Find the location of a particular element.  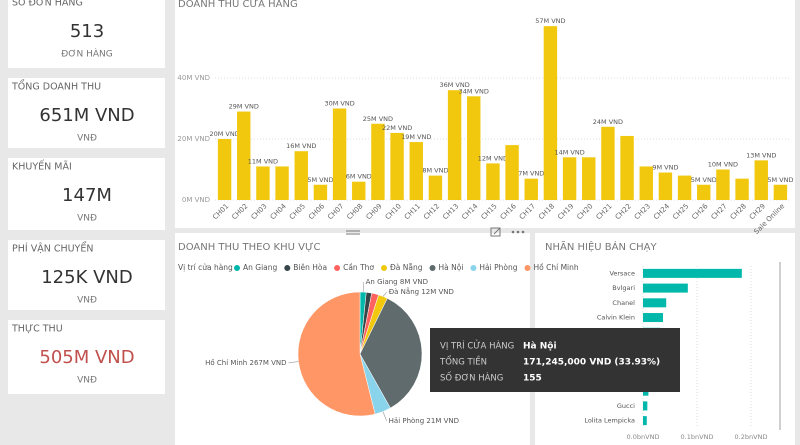

data-label-value: 12M VND is located at coordinates (437, 292).